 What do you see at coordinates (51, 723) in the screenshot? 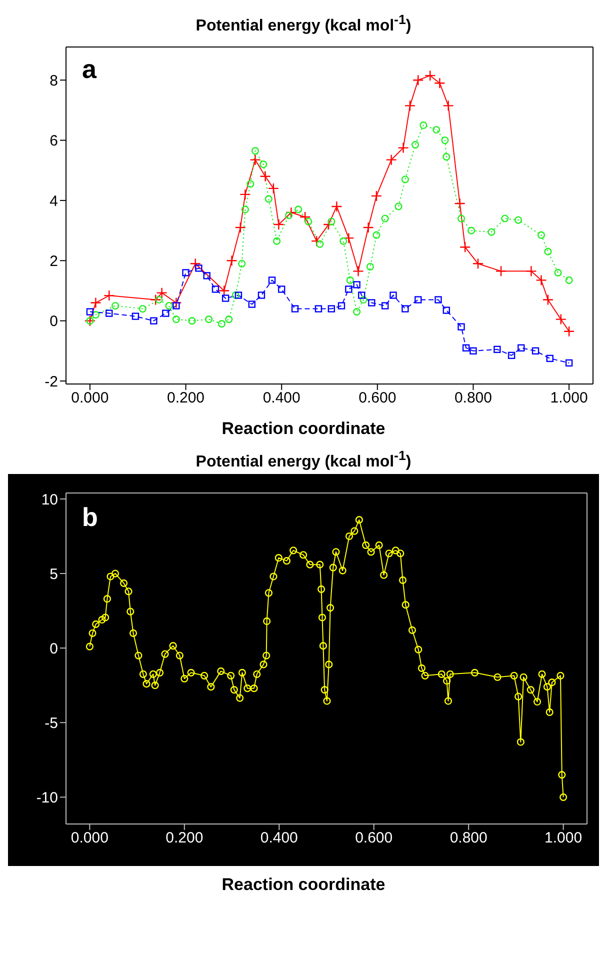
I see `y-tick-label: -5` at bounding box center [51, 723].